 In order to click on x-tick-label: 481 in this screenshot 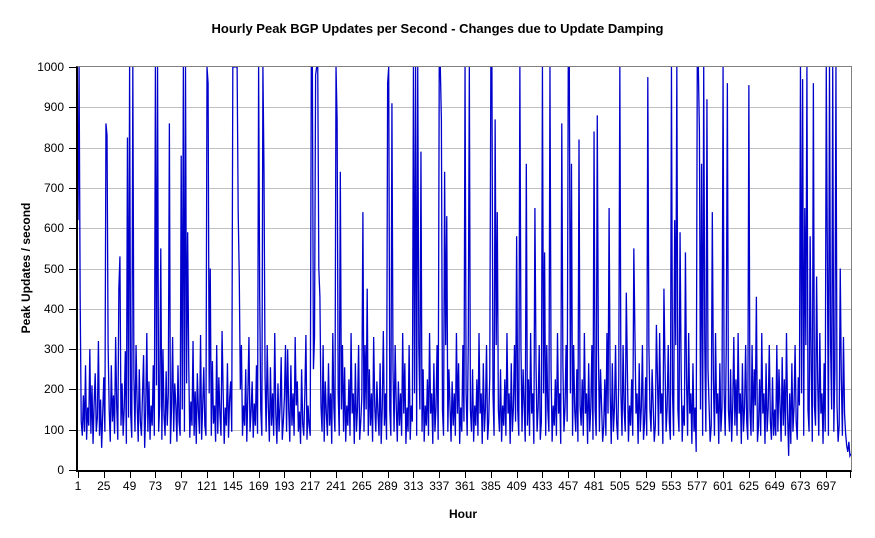, I will do `click(594, 486)`.